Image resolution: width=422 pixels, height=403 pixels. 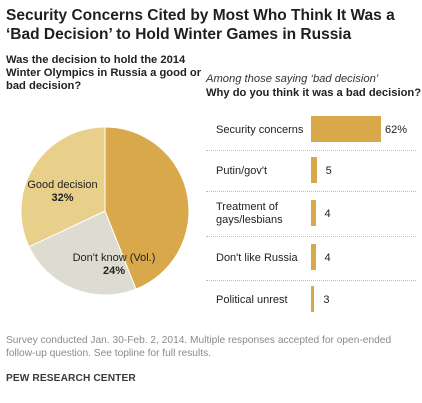 What do you see at coordinates (257, 258) in the screenshot?
I see `bar-label-russia: Don't like Russia` at bounding box center [257, 258].